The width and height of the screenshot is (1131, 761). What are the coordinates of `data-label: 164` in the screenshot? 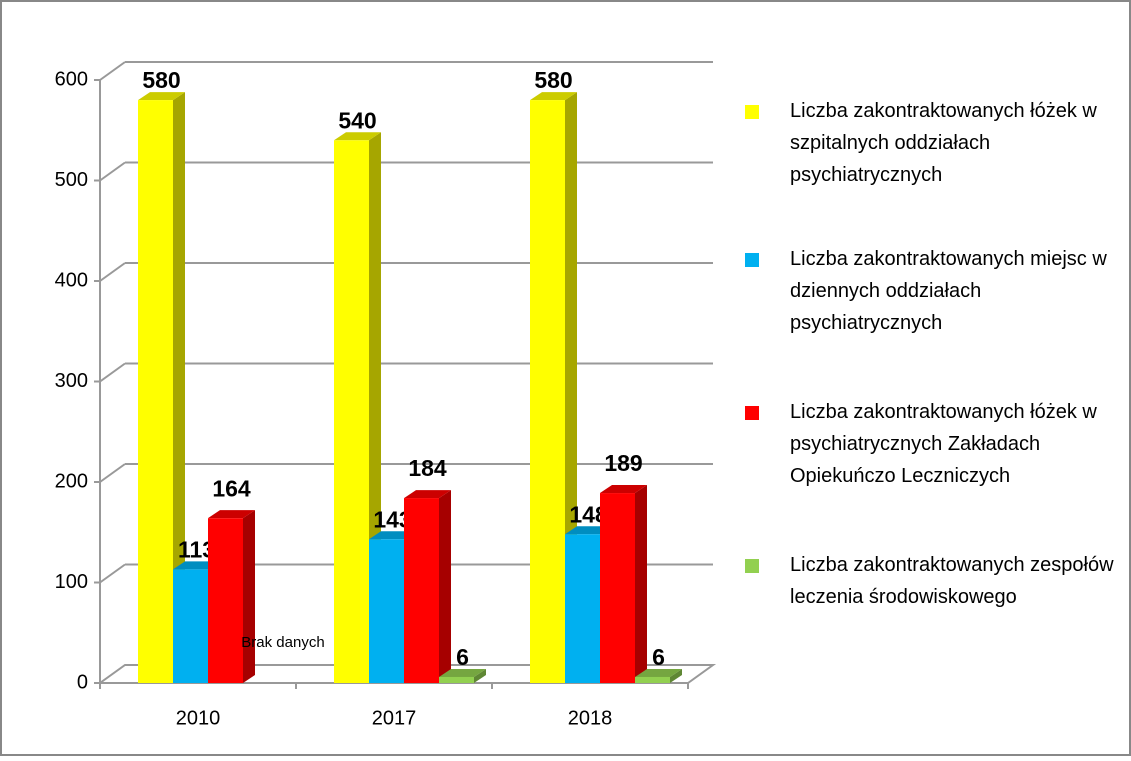 It's located at (231, 488).